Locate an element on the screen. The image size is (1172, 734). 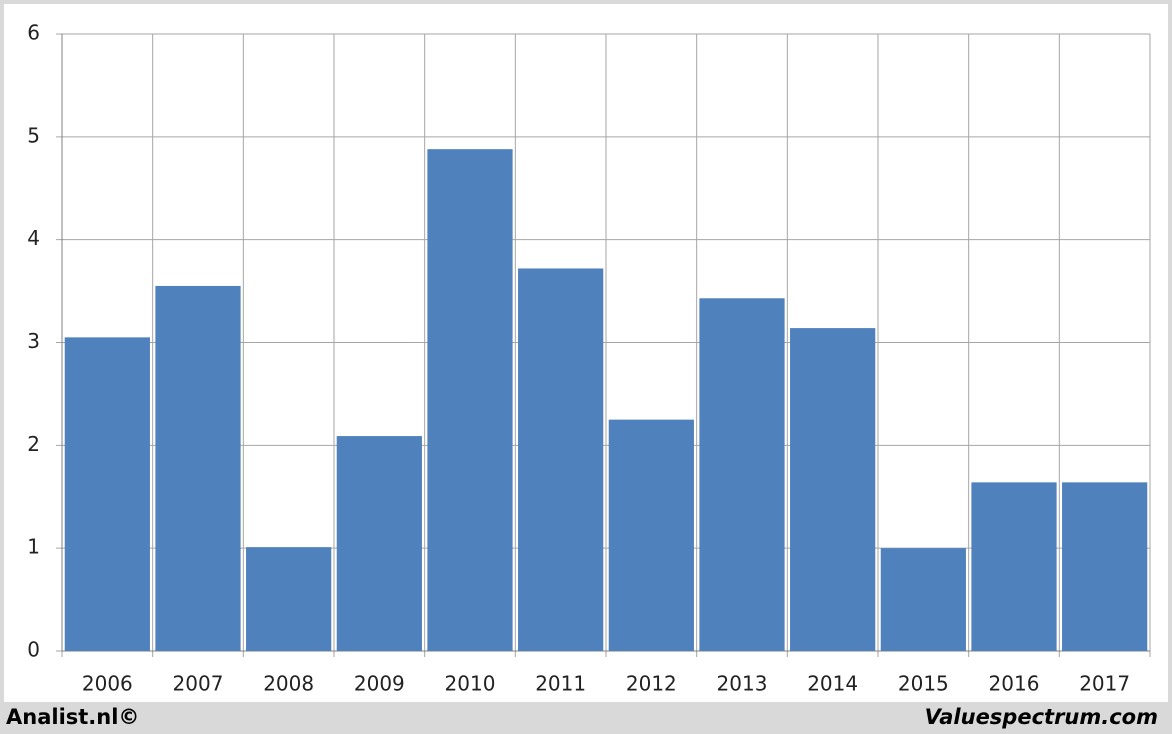
x-tick-label: 2011 is located at coordinates (560, 684).